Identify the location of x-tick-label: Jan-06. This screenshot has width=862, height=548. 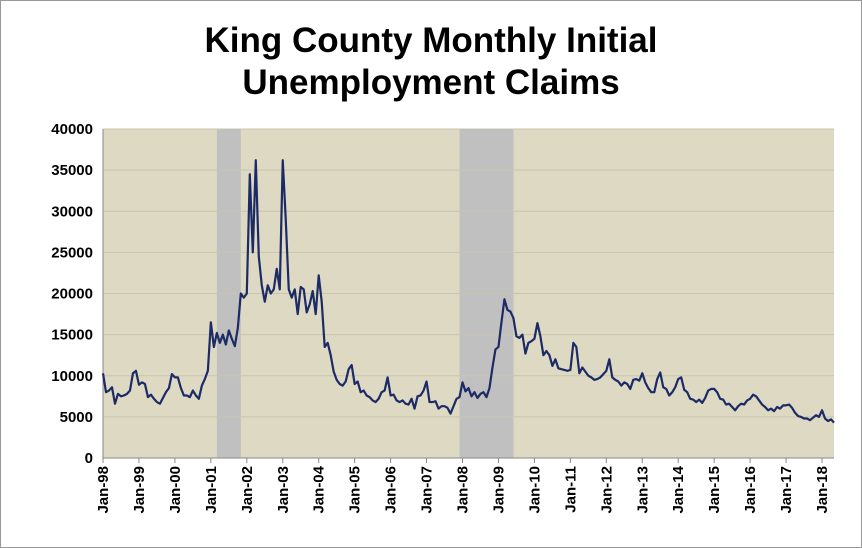
(391, 490).